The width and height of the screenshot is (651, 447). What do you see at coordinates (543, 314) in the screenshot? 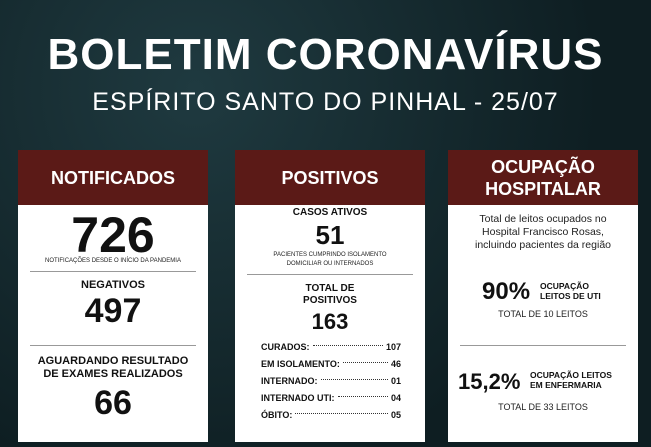
I see `icu-total: TOTAL DE 10 LEITOS` at bounding box center [543, 314].